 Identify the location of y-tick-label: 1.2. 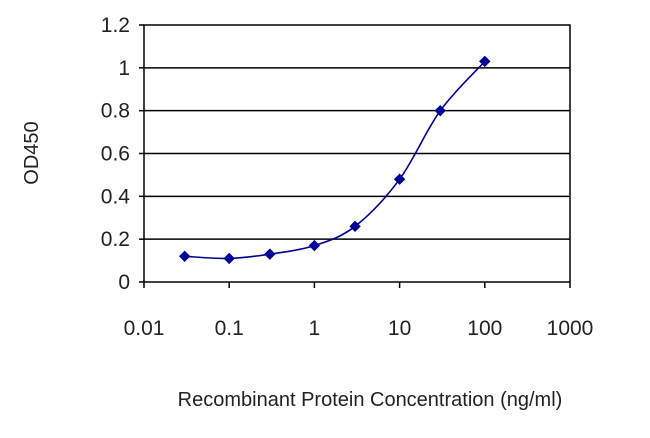
(115, 25).